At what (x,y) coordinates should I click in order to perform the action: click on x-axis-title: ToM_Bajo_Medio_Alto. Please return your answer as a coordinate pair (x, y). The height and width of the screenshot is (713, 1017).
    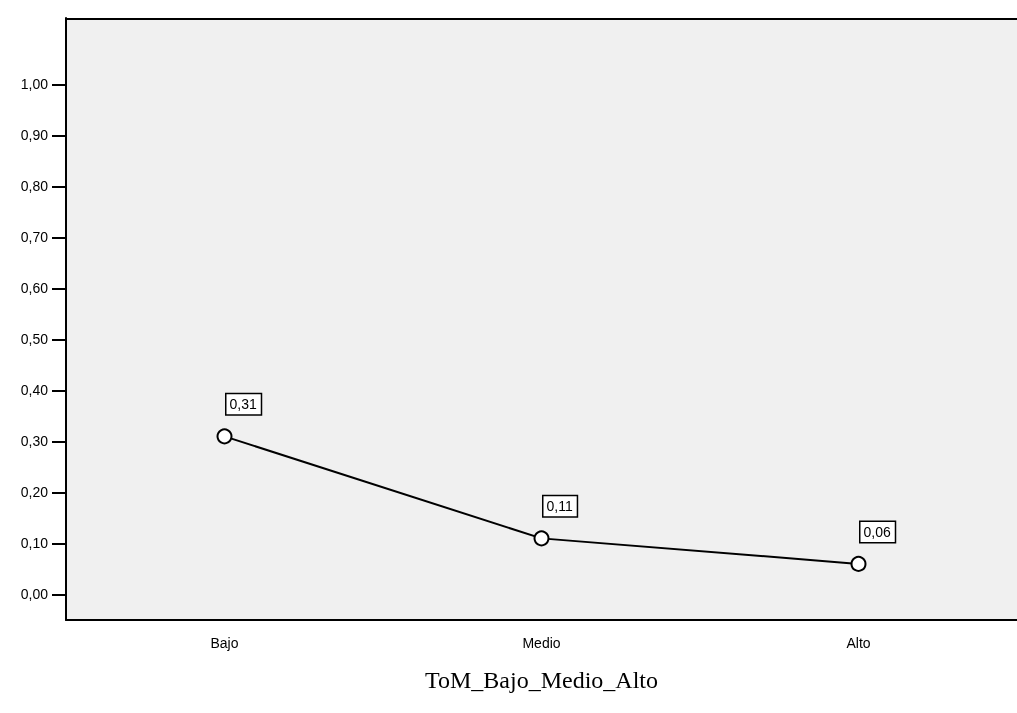
    Looking at the image, I should click on (541, 680).